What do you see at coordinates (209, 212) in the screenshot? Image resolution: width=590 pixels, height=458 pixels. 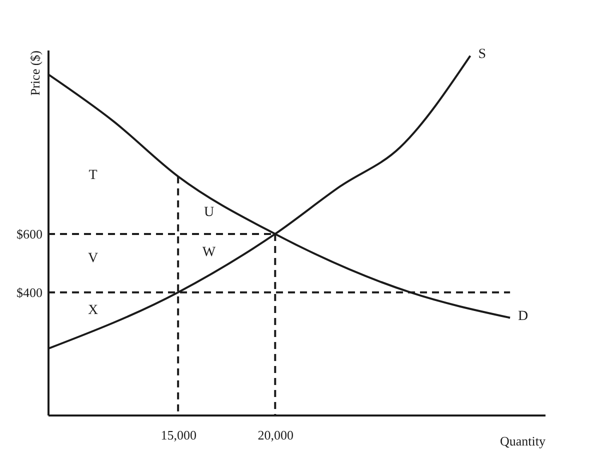 I see `annotation: U` at bounding box center [209, 212].